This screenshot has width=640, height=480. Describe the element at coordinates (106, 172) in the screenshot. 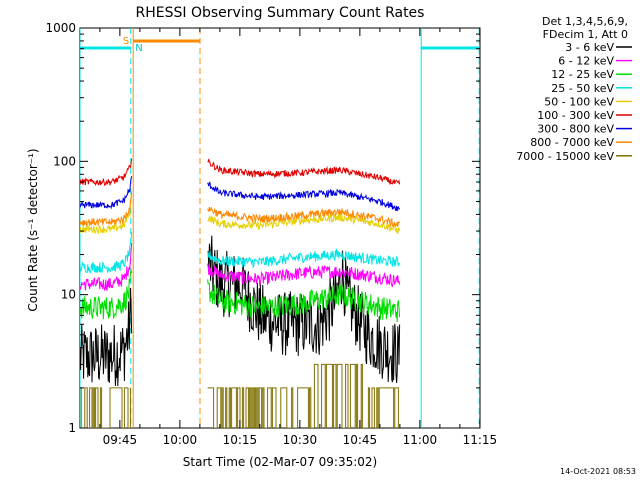

I see `series-line-5-before-gap` at that location.